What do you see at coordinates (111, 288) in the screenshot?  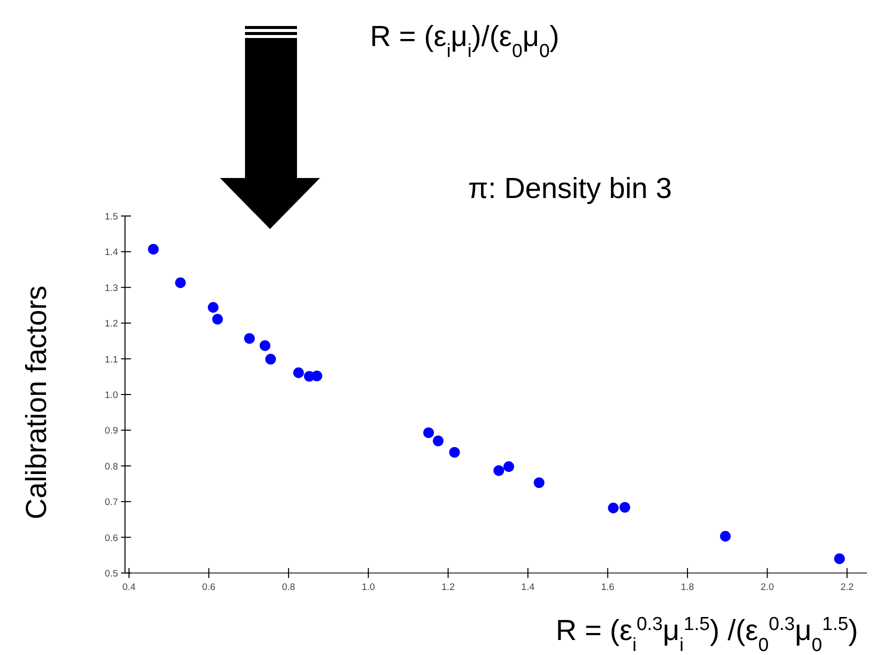 I see `y-tick-label: 1.3` at bounding box center [111, 288].